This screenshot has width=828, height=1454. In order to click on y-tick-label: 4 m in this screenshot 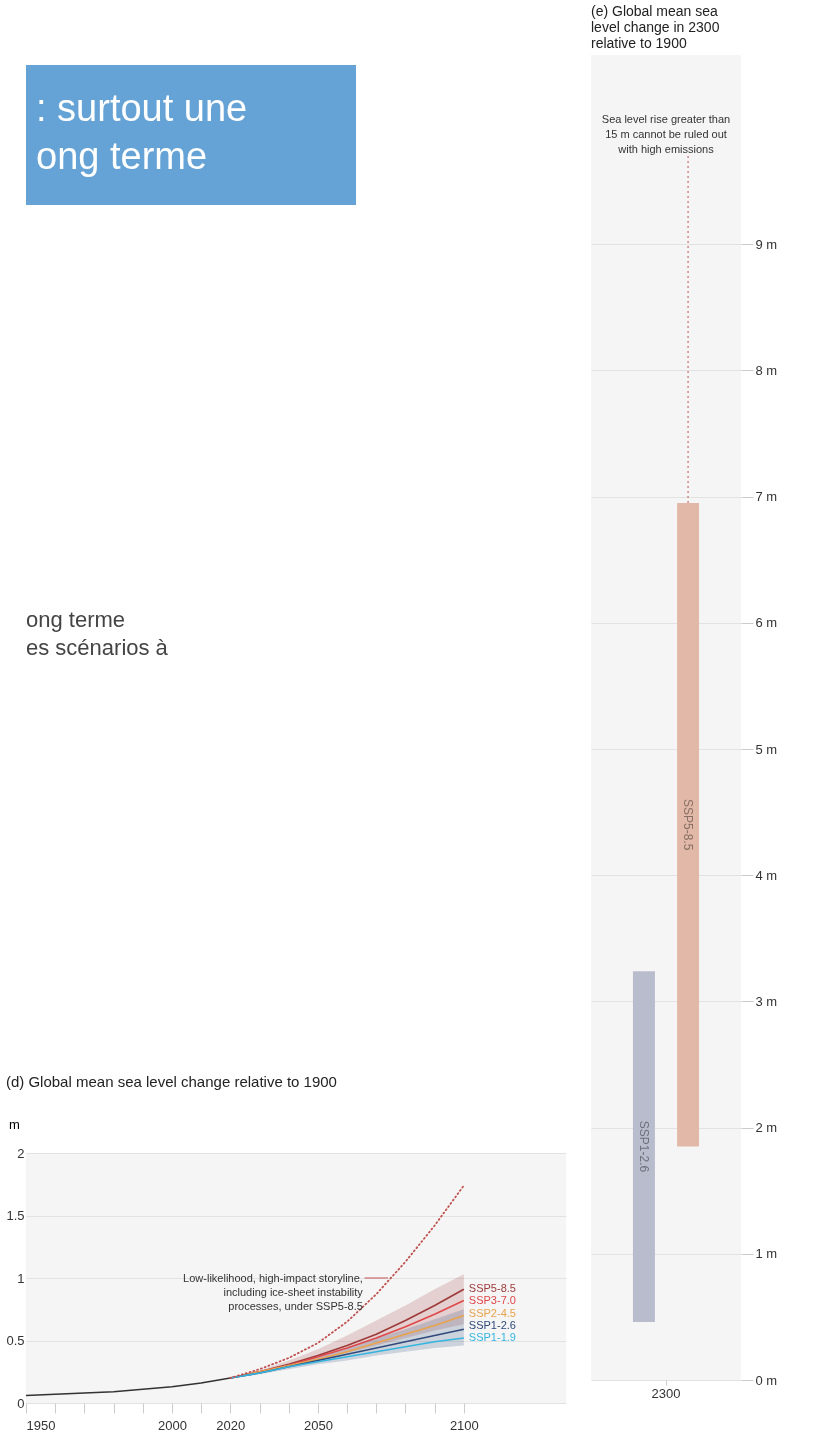, I will do `click(766, 875)`.